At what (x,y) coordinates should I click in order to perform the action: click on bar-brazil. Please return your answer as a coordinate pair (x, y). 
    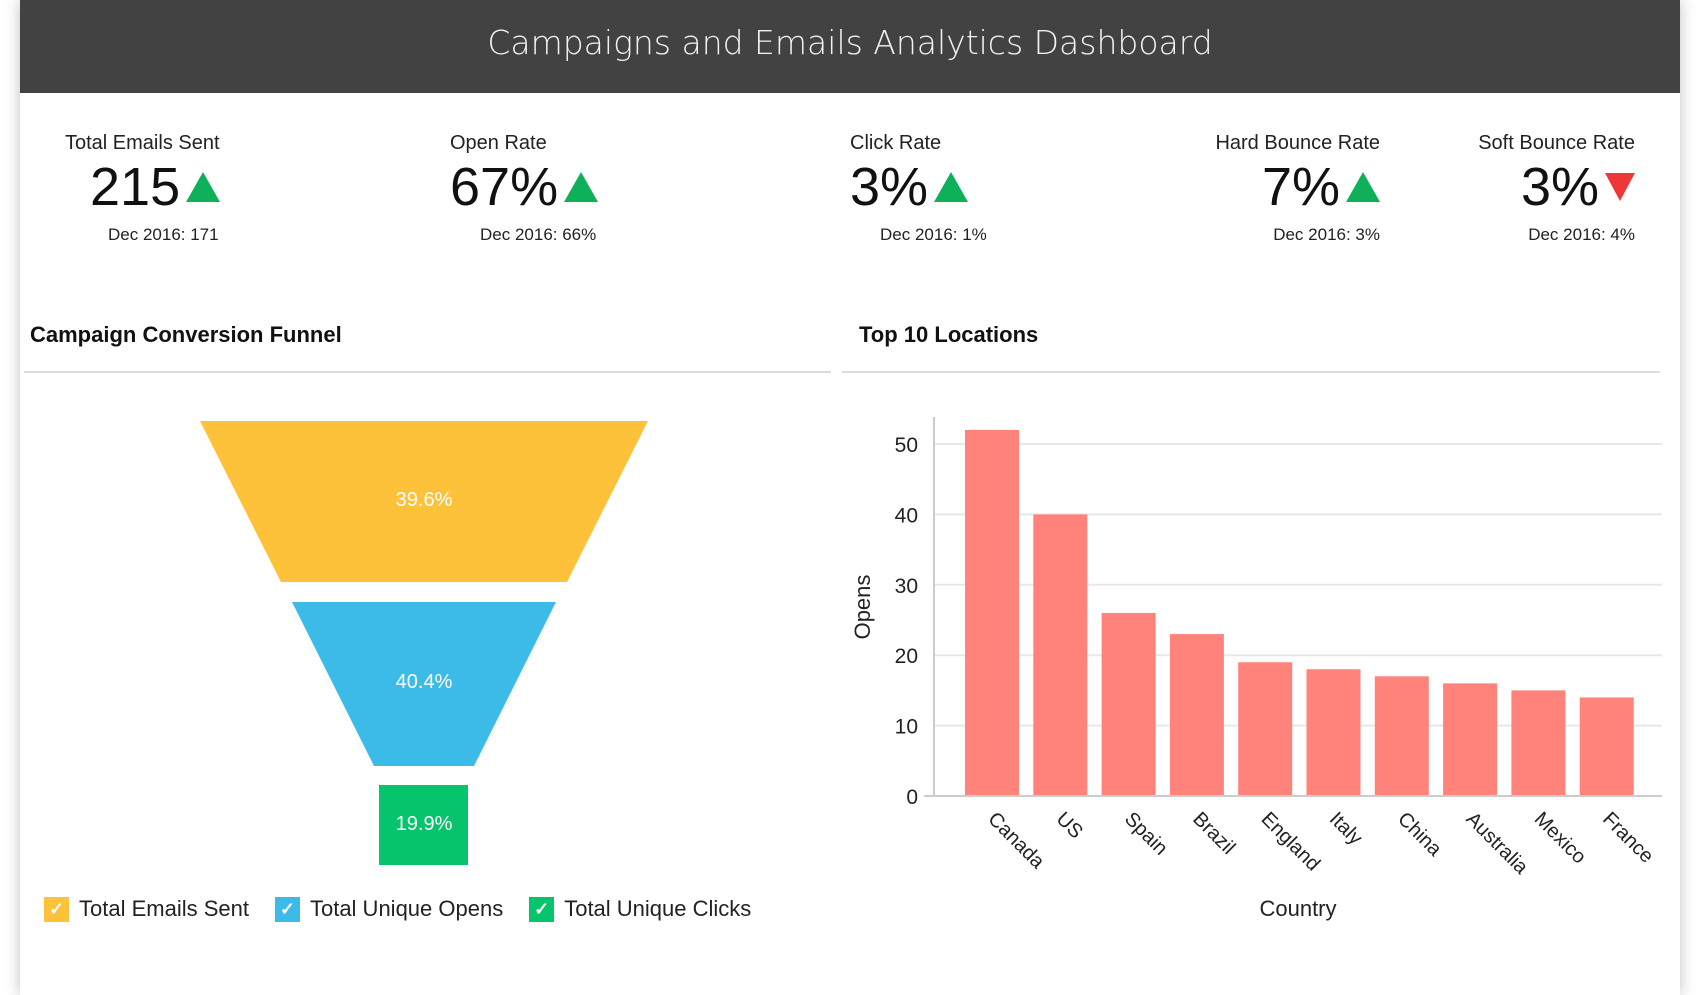
    Looking at the image, I should click on (1196, 715).